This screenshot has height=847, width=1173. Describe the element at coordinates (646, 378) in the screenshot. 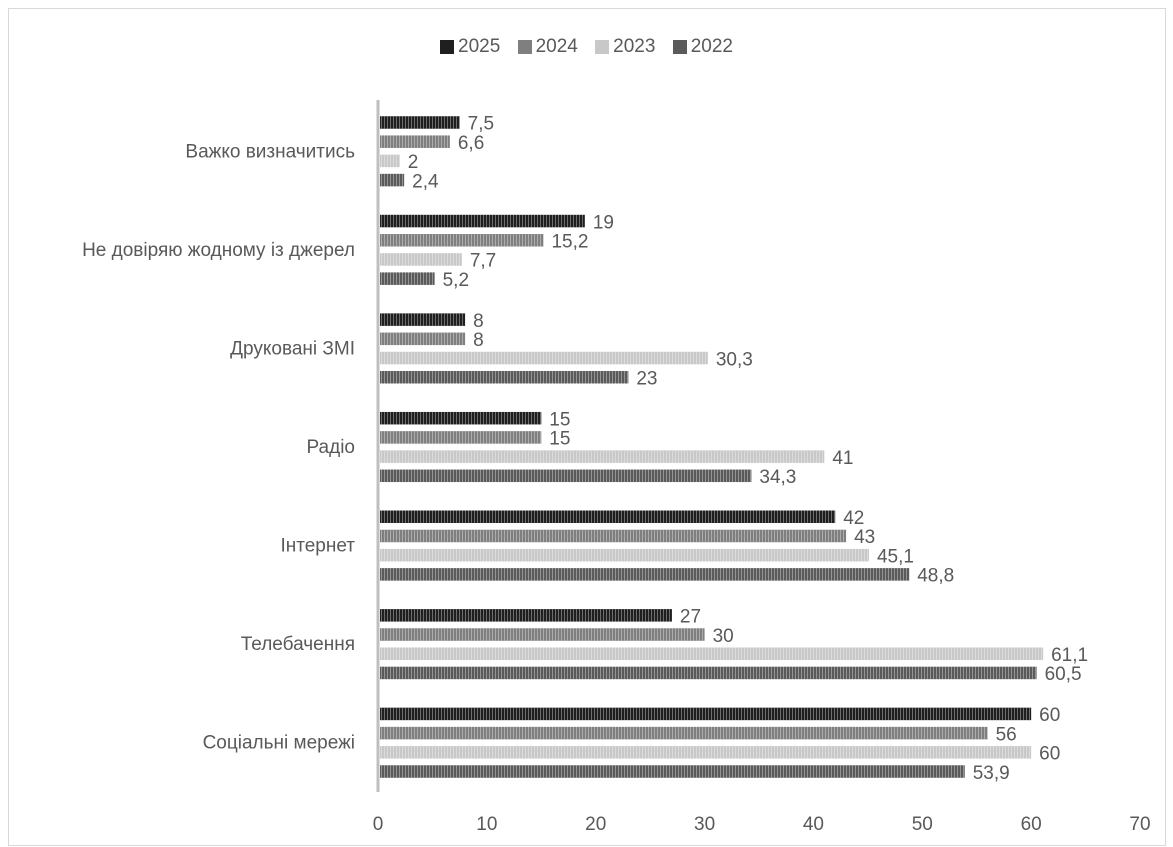

I see `data-label: 23` at that location.